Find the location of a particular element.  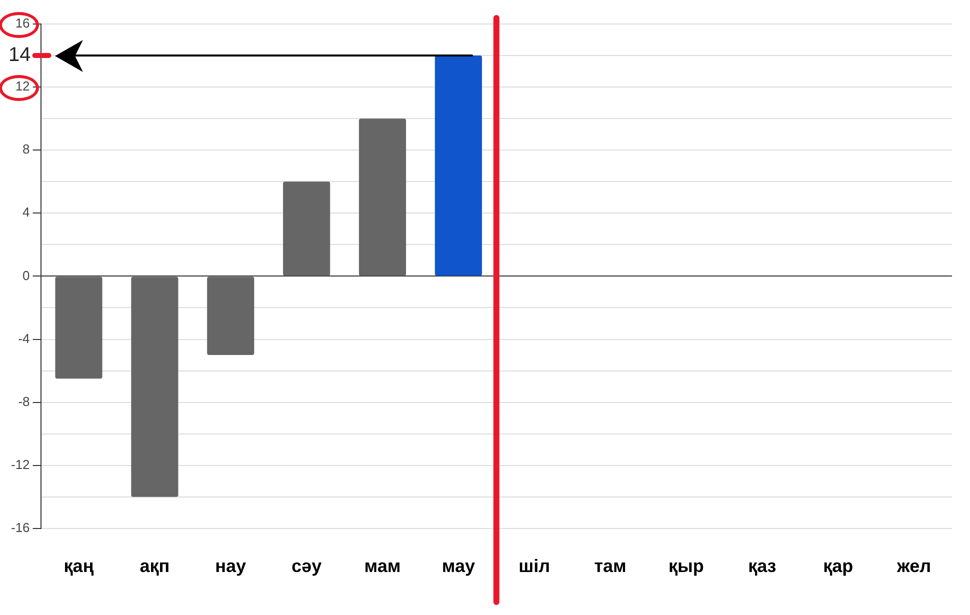

x-tick-label: там is located at coordinates (610, 566).